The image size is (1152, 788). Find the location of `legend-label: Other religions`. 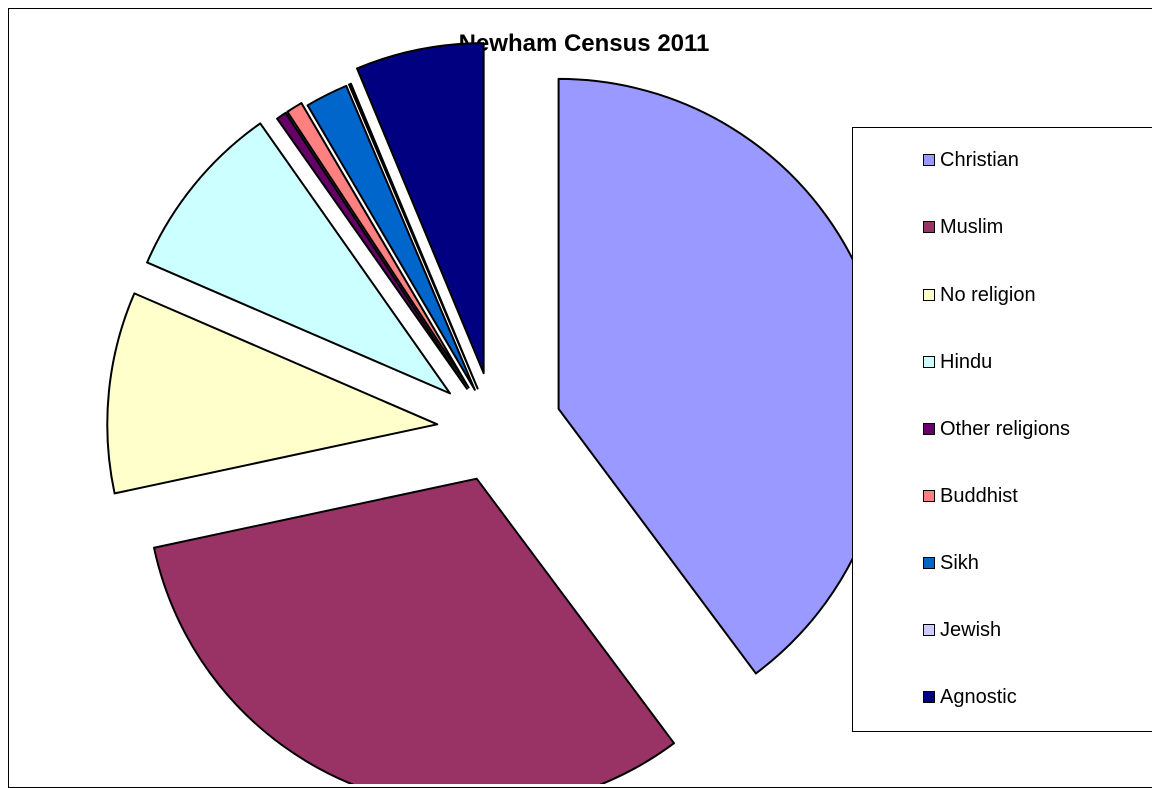

legend-label: Other religions is located at coordinates (1005, 428).